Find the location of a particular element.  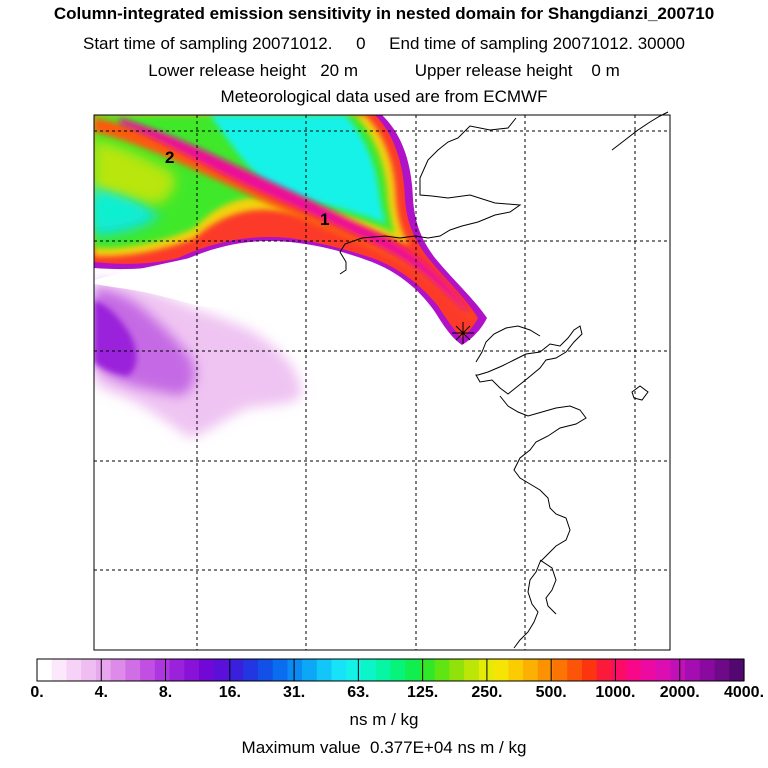

coastline-bohai is located at coordinates (430, 196).